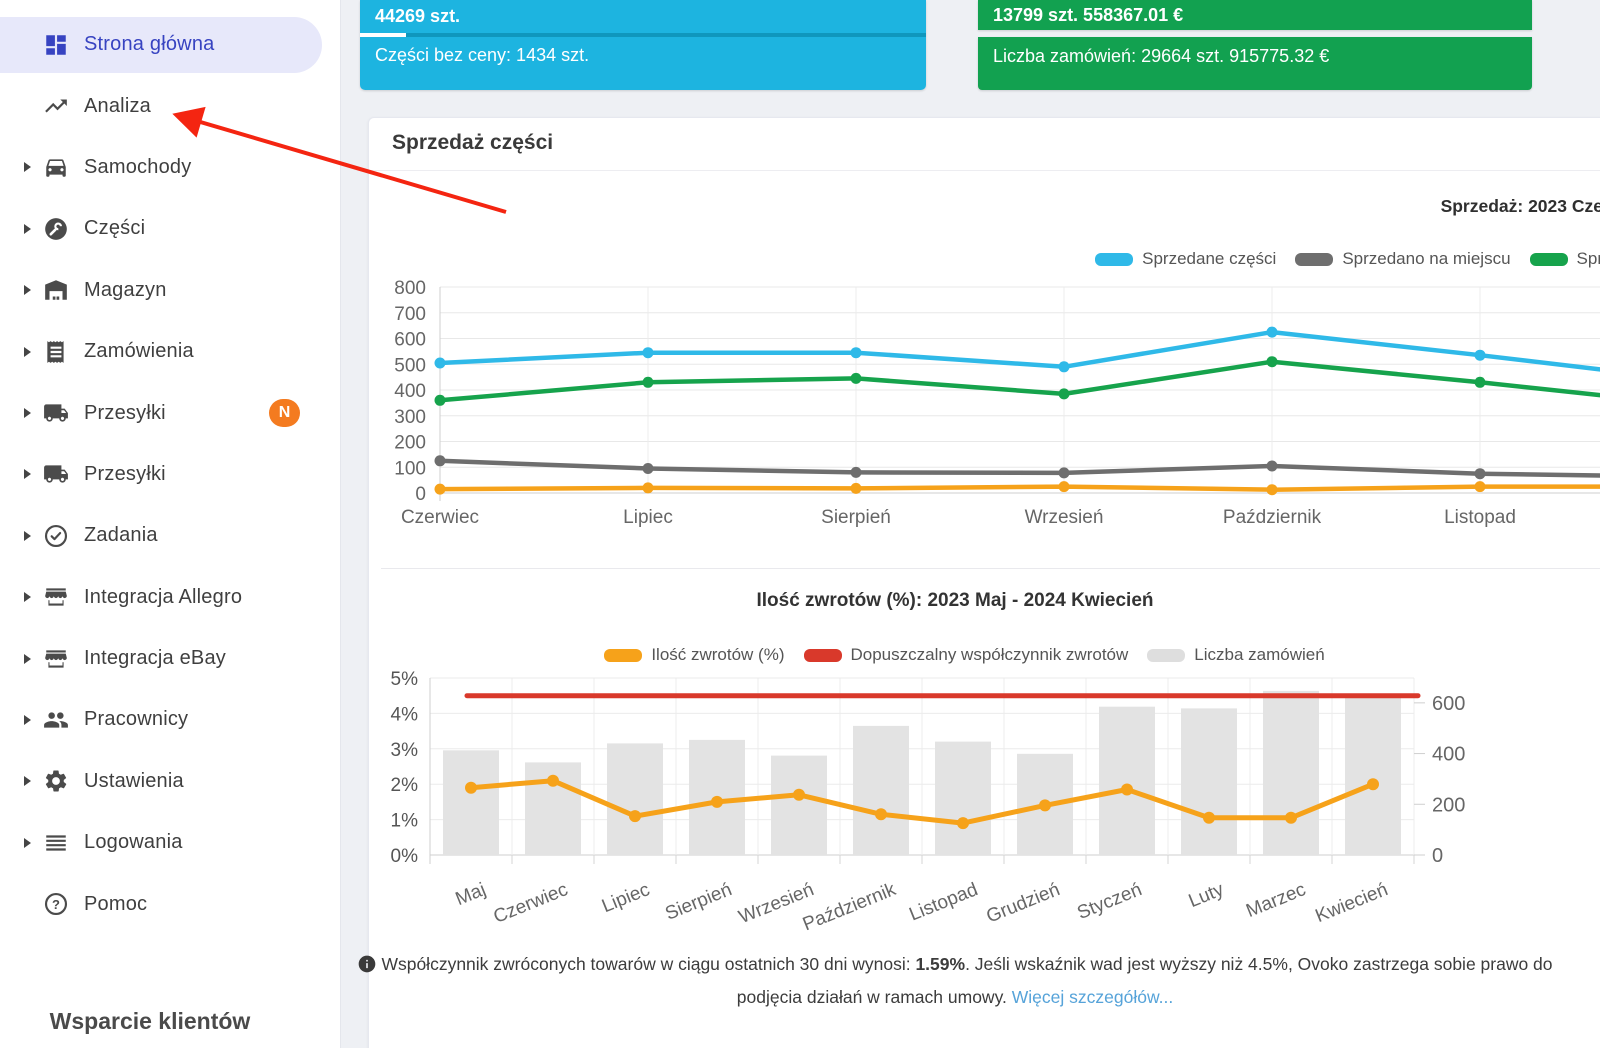 The height and width of the screenshot is (1048, 1600). Describe the element at coordinates (410, 391) in the screenshot. I see `svg-text: 400` at that location.